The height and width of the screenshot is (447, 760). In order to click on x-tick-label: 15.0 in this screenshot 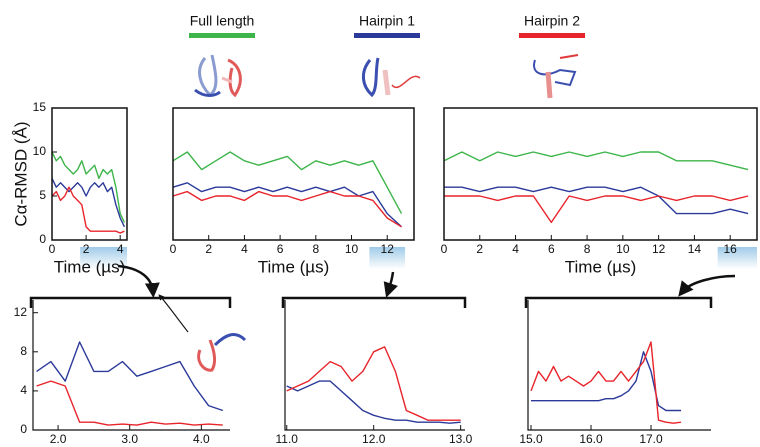, I will do `click(531, 439)`.